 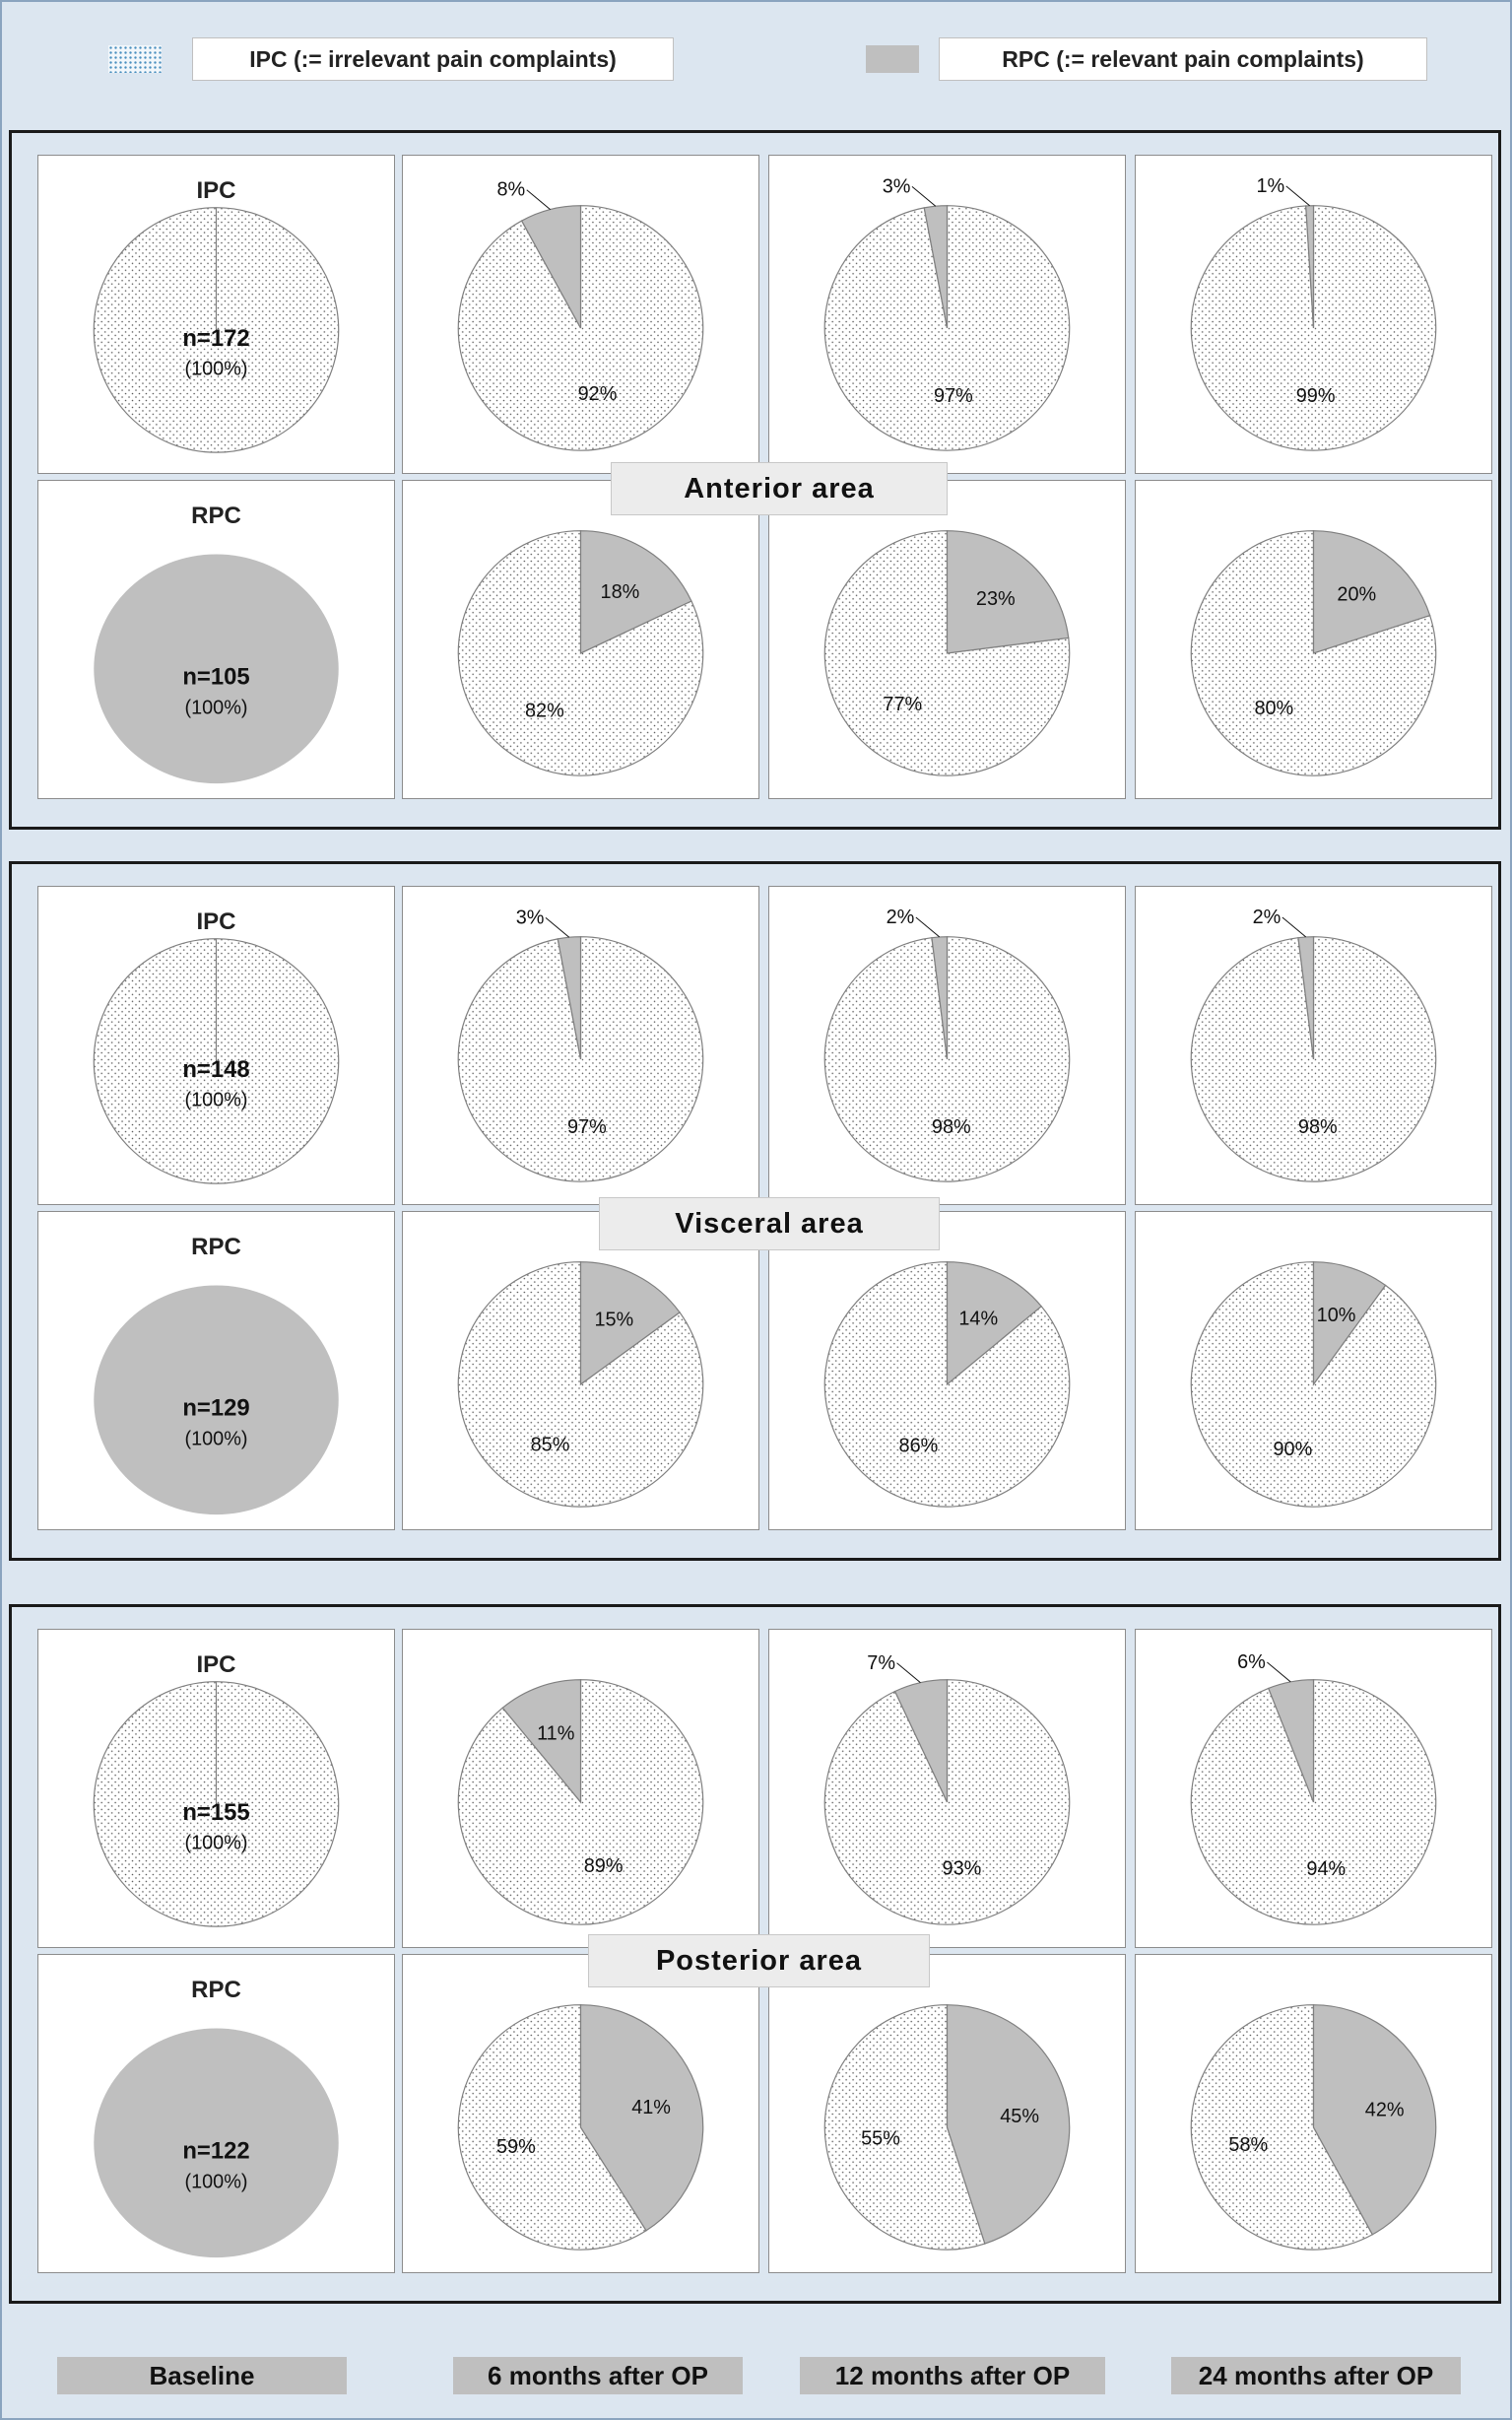 What do you see at coordinates (202, 2375) in the screenshot?
I see `timepoint-label-baseline: Baseline` at bounding box center [202, 2375].